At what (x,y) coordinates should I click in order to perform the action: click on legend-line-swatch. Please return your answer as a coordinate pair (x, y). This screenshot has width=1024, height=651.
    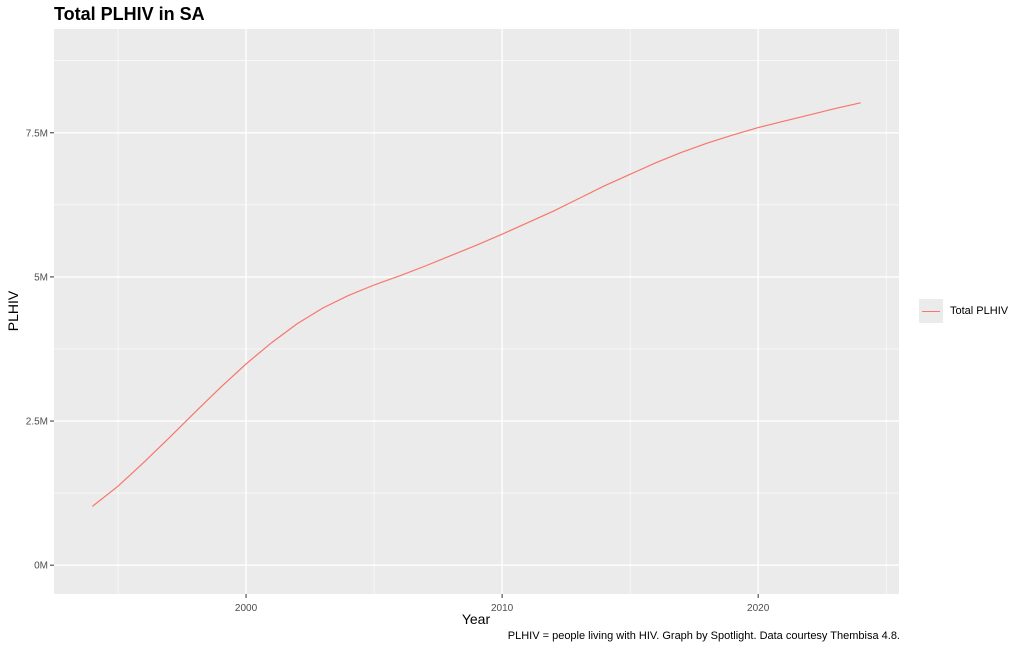
    Looking at the image, I should click on (931, 311).